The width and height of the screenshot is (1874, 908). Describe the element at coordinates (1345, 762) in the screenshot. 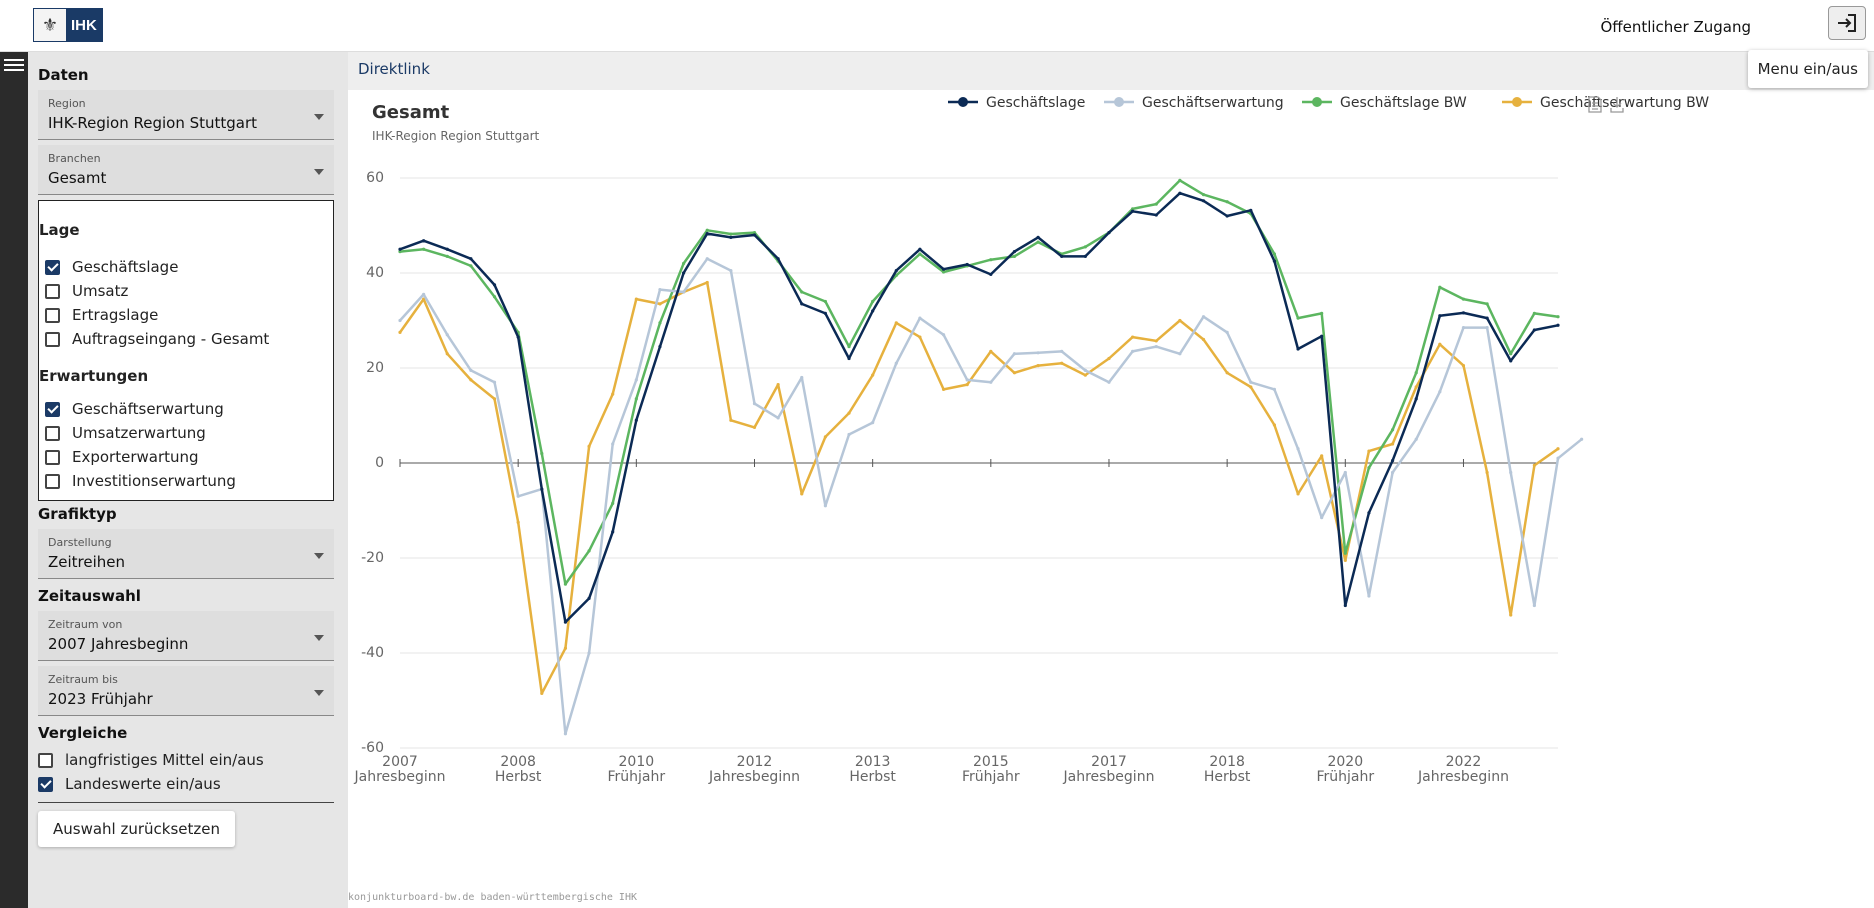

I see `x-tick-year: 2020` at that location.